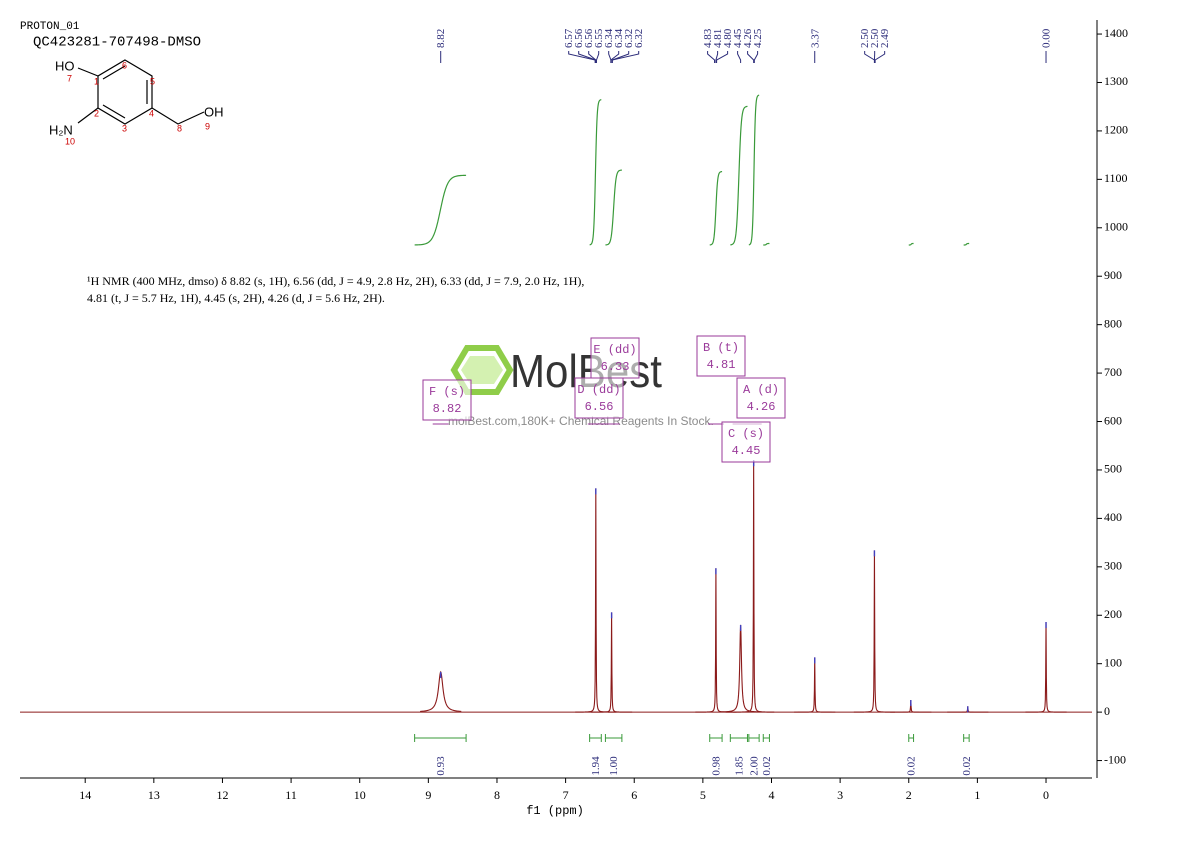  Describe the element at coordinates (598, 390) in the screenshot. I see `multiplet-label: D (dd)` at that location.